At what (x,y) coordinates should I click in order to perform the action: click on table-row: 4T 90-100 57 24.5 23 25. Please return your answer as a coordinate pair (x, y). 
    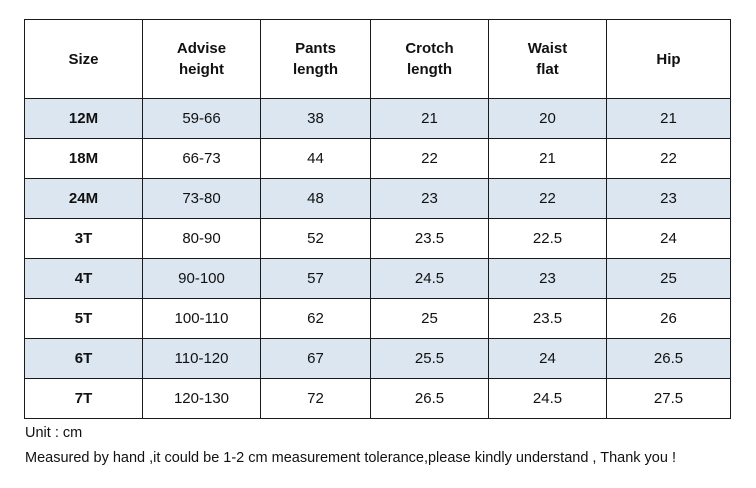
    Looking at the image, I should click on (377, 278).